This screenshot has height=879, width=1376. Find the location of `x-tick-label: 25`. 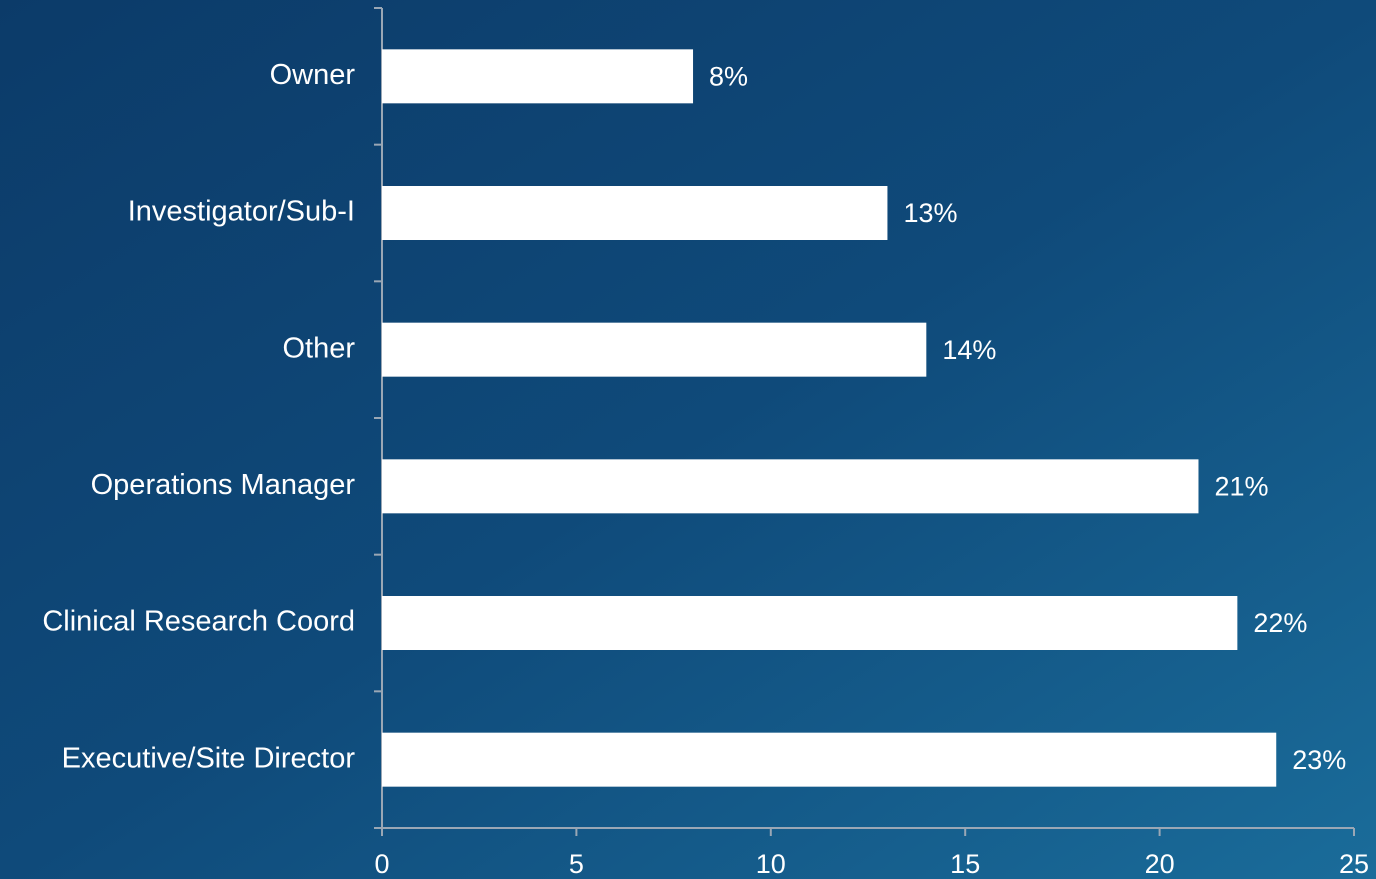

x-tick-label: 25 is located at coordinates (1354, 864).